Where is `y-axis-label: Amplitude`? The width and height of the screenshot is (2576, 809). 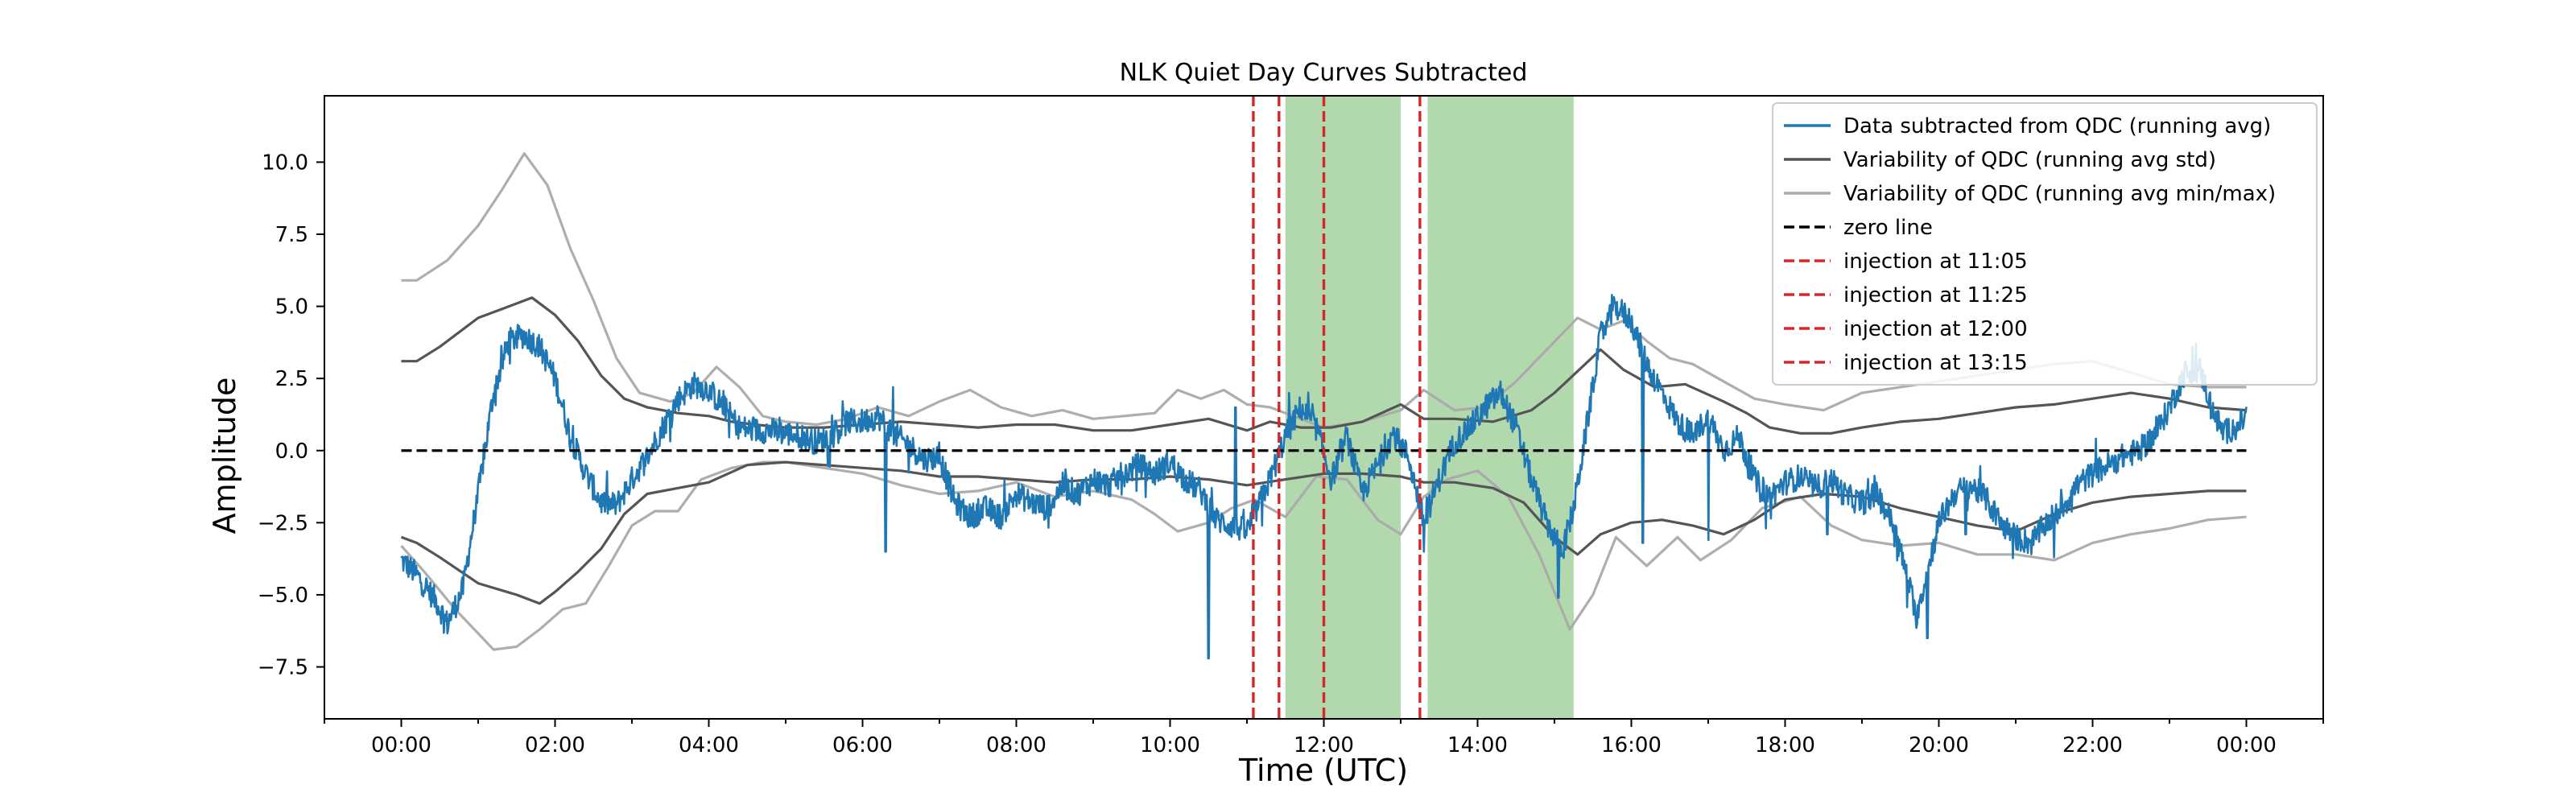
y-axis-label: Amplitude is located at coordinates (224, 457).